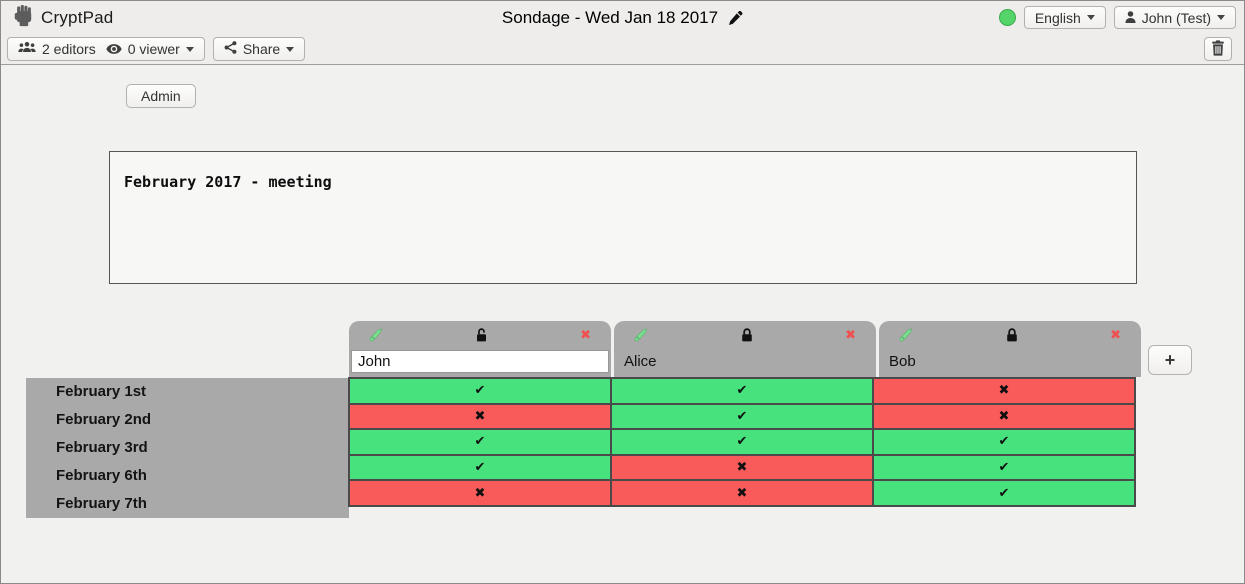  I want to click on unlock-icon, so click(481, 335).